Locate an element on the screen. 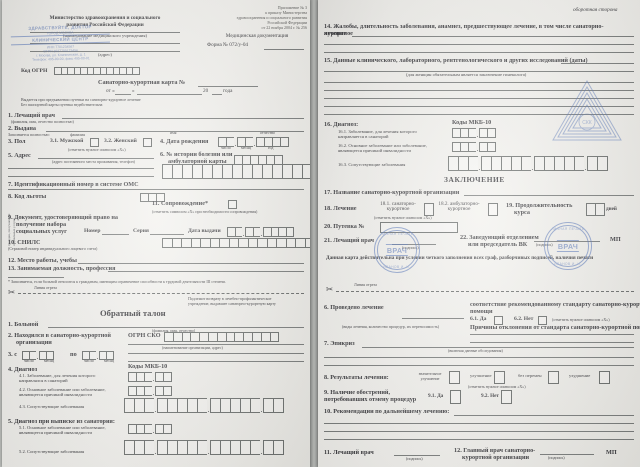 The image size is (640, 467). coupon-field-3-to-cells is located at coordinates (98, 355).